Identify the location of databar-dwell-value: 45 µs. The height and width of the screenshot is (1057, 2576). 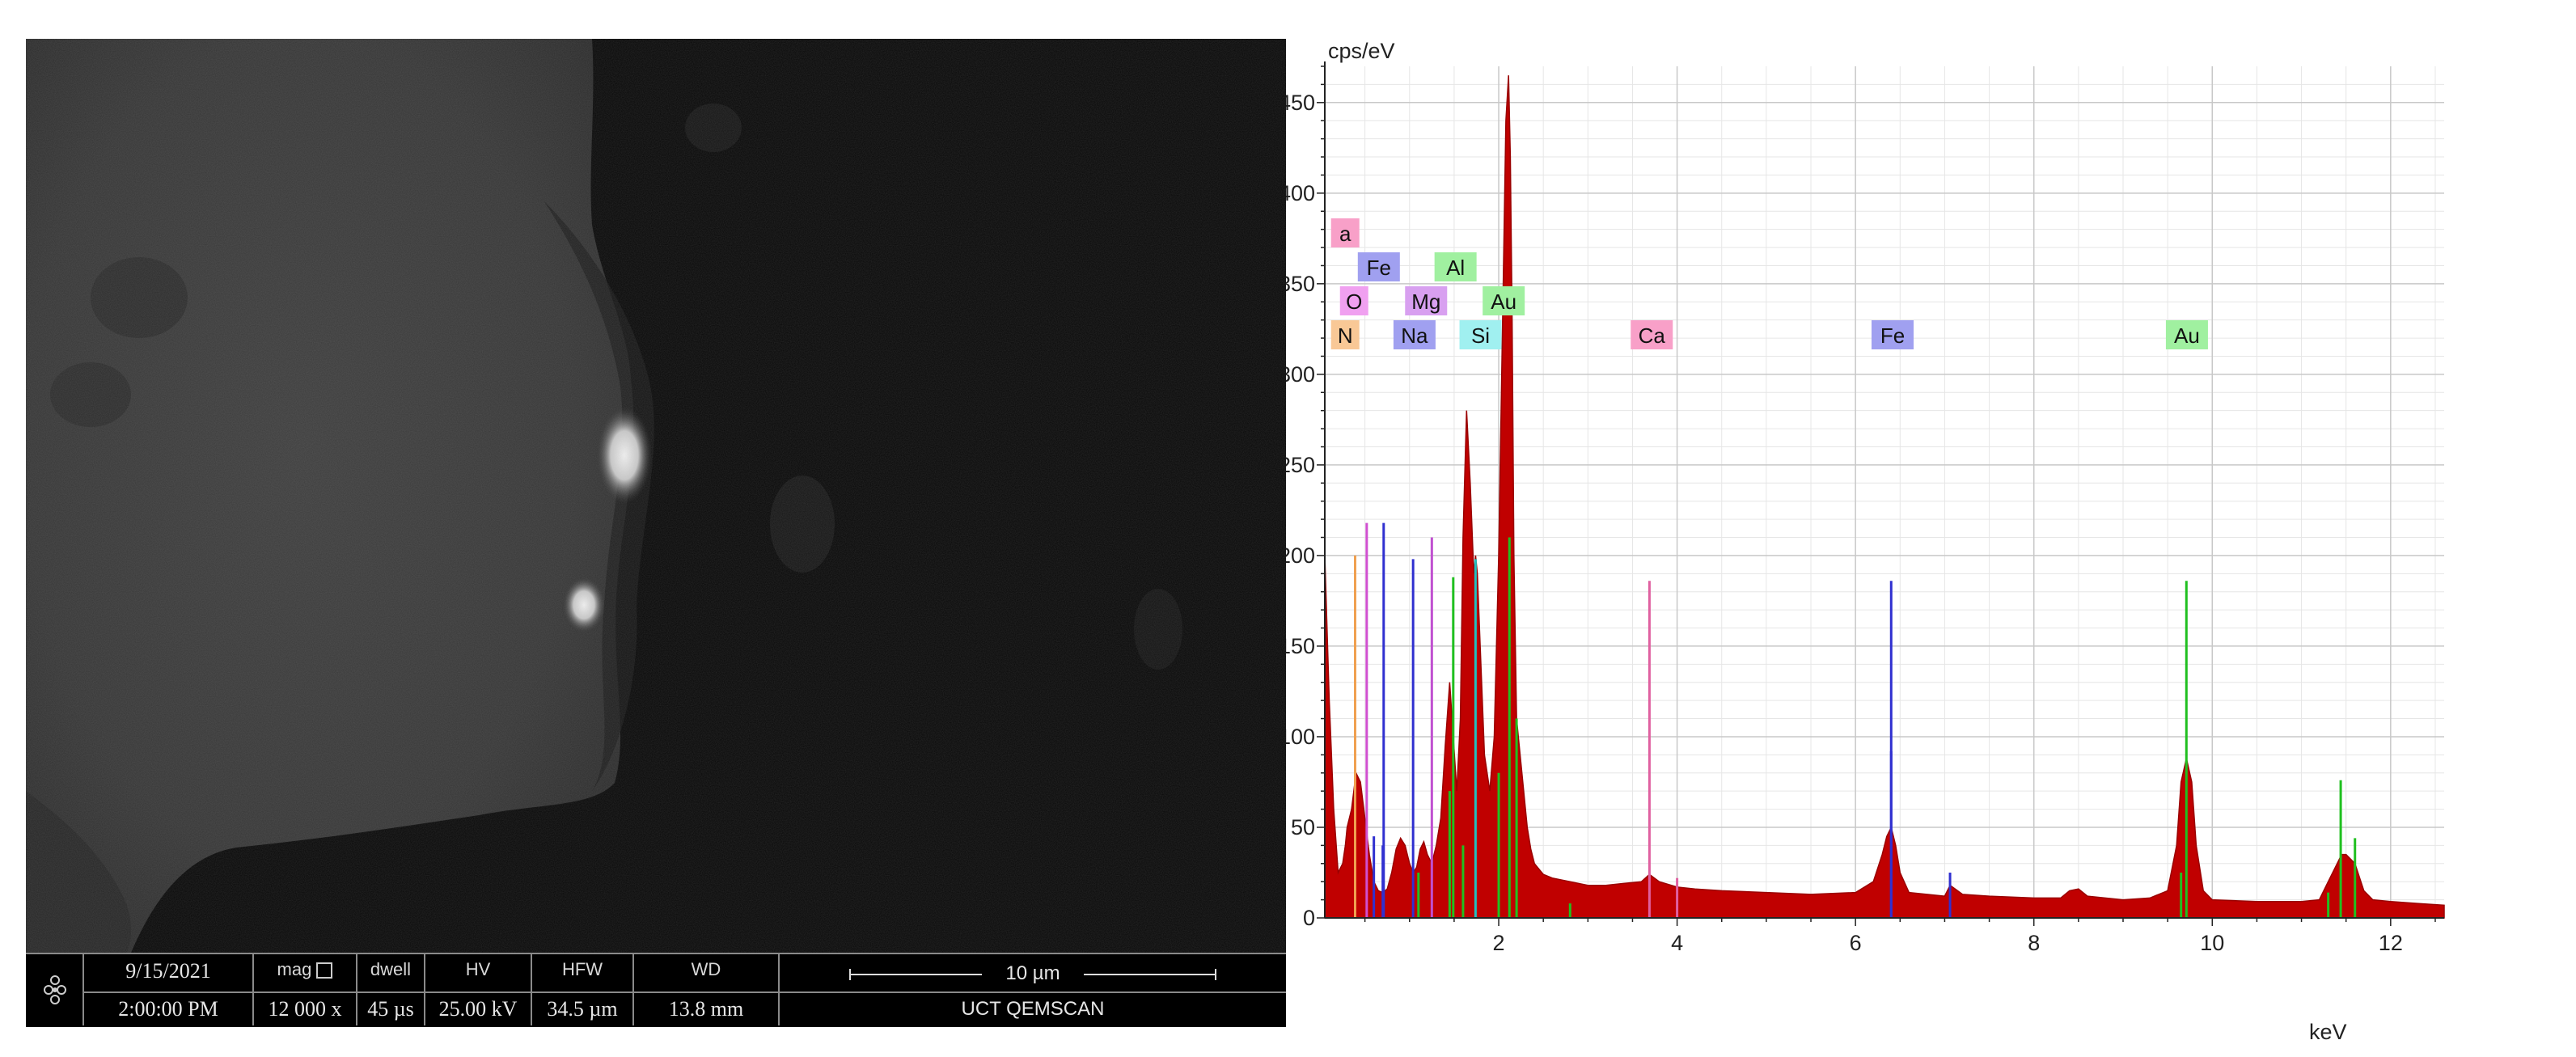
(391, 1008).